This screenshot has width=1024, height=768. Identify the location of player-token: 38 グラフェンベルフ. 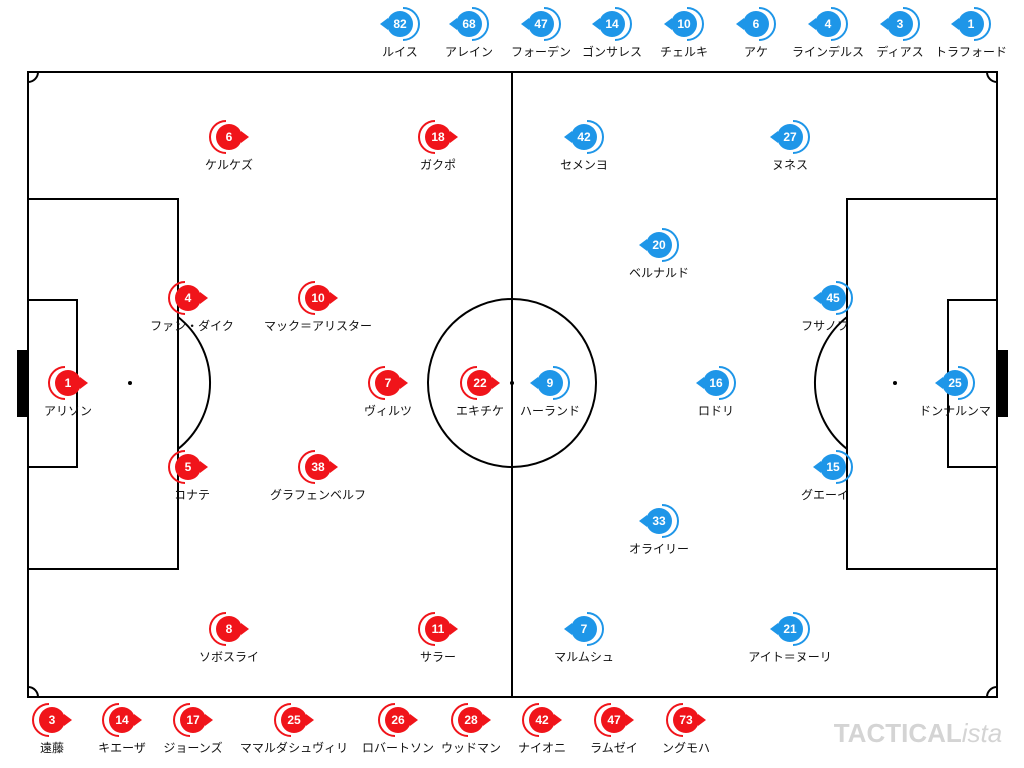
(318, 476).